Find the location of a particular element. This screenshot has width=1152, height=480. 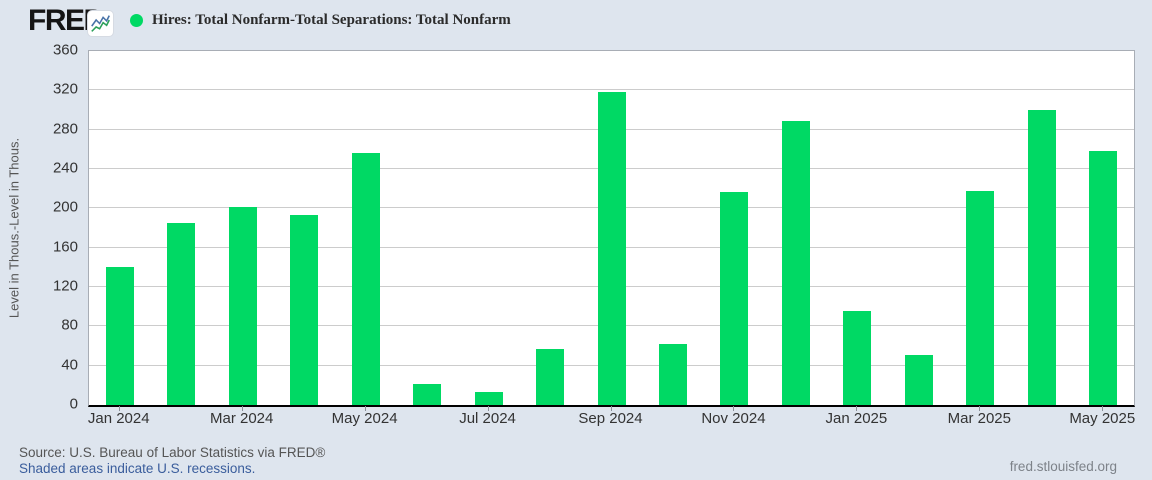

bar-nov-2024 is located at coordinates (734, 298).